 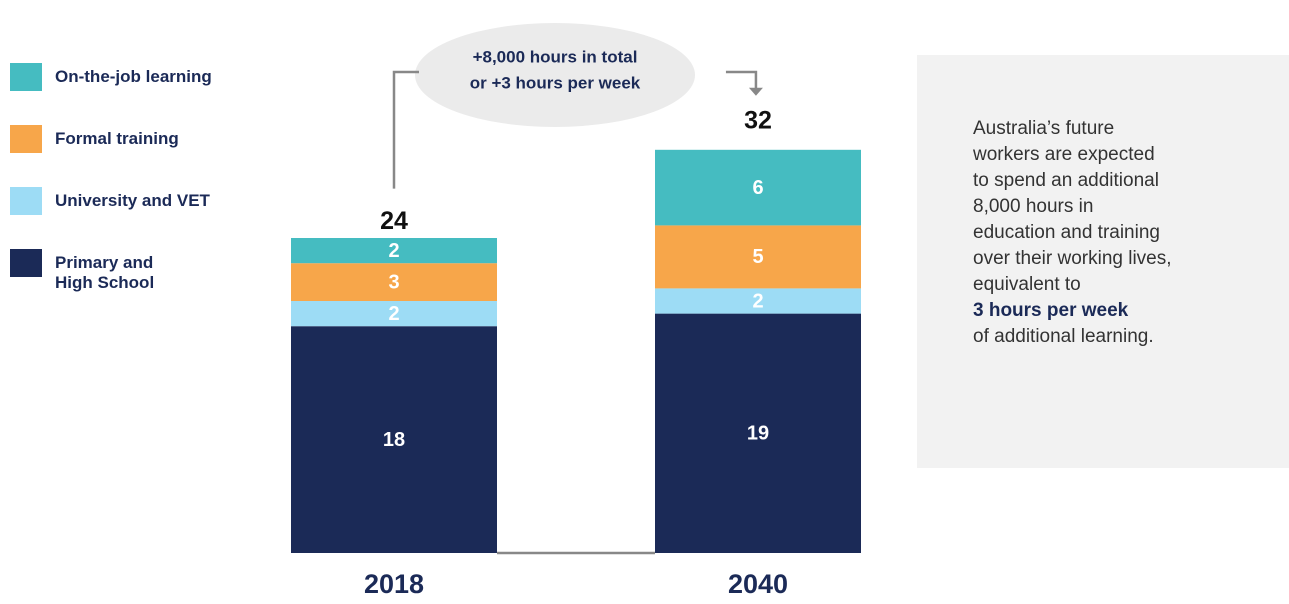 I want to click on arrow-head, so click(x=755, y=91).